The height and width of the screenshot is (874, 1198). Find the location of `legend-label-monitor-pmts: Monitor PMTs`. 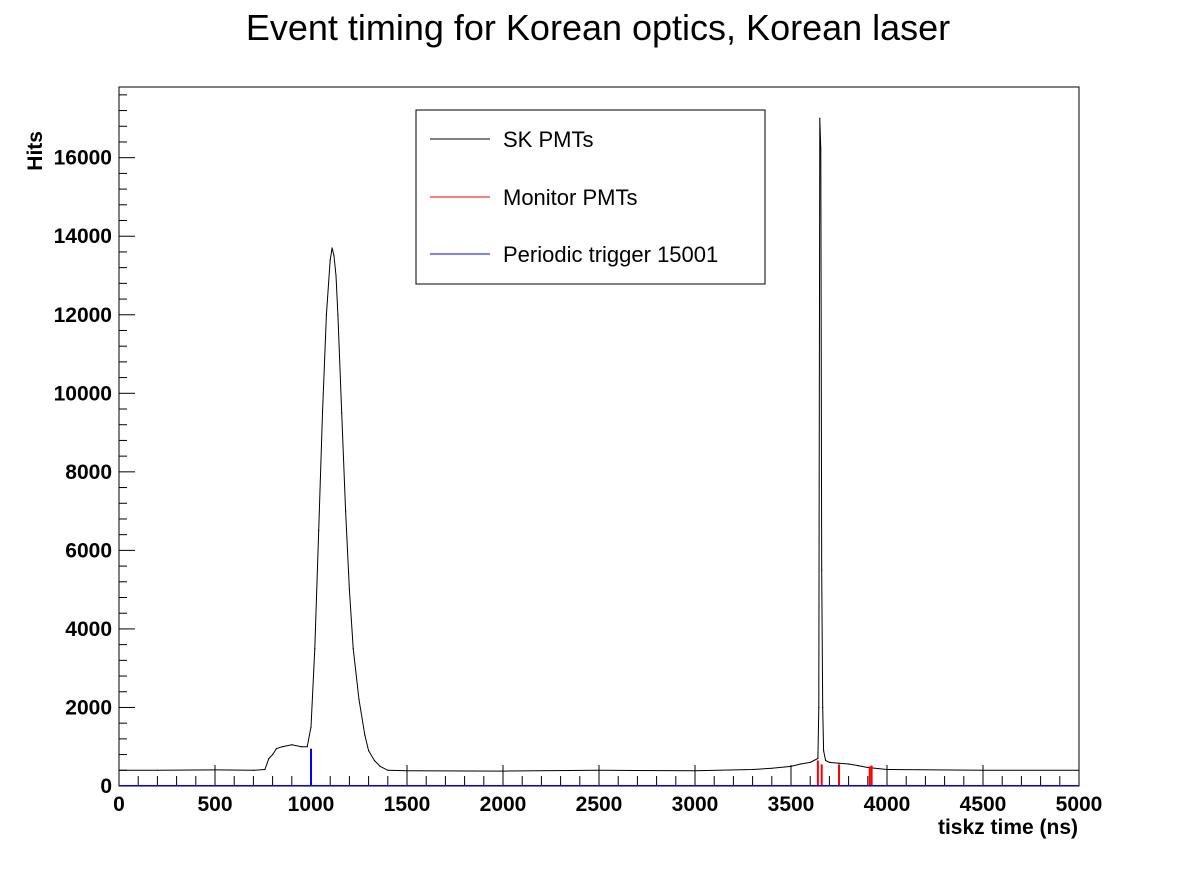

legend-label-monitor-pmts: Monitor PMTs is located at coordinates (570, 197).